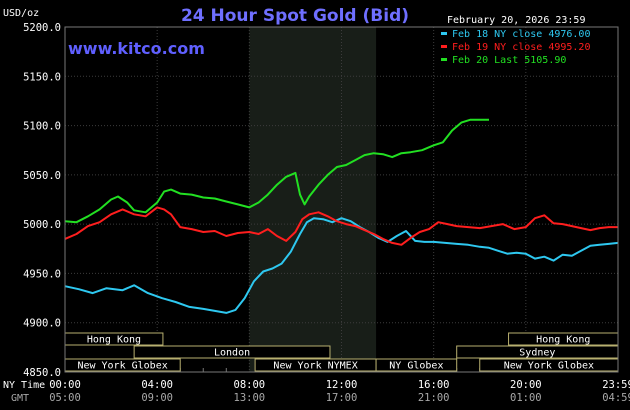 Image resolution: width=630 pixels, height=410 pixels. What do you see at coordinates (342, 398) in the screenshot?
I see `x-tick-label-gmt: 17:00` at bounding box center [342, 398].